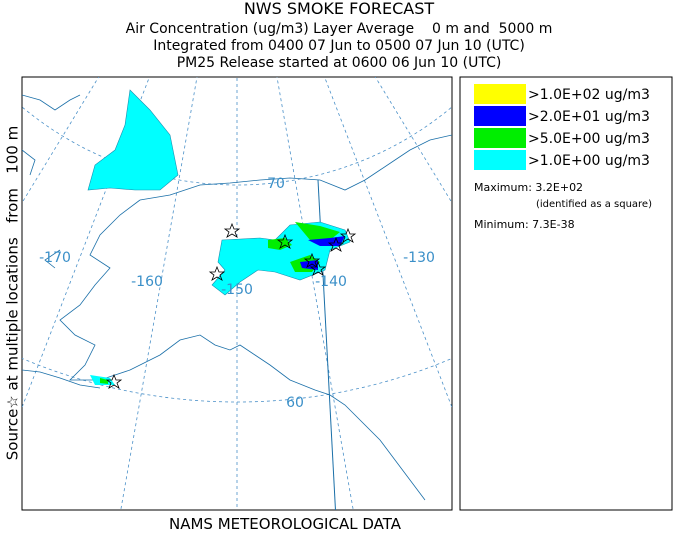 This screenshot has height=536, width=678. What do you see at coordinates (55, 258) in the screenshot?
I see `lon-label: -170` at bounding box center [55, 258].